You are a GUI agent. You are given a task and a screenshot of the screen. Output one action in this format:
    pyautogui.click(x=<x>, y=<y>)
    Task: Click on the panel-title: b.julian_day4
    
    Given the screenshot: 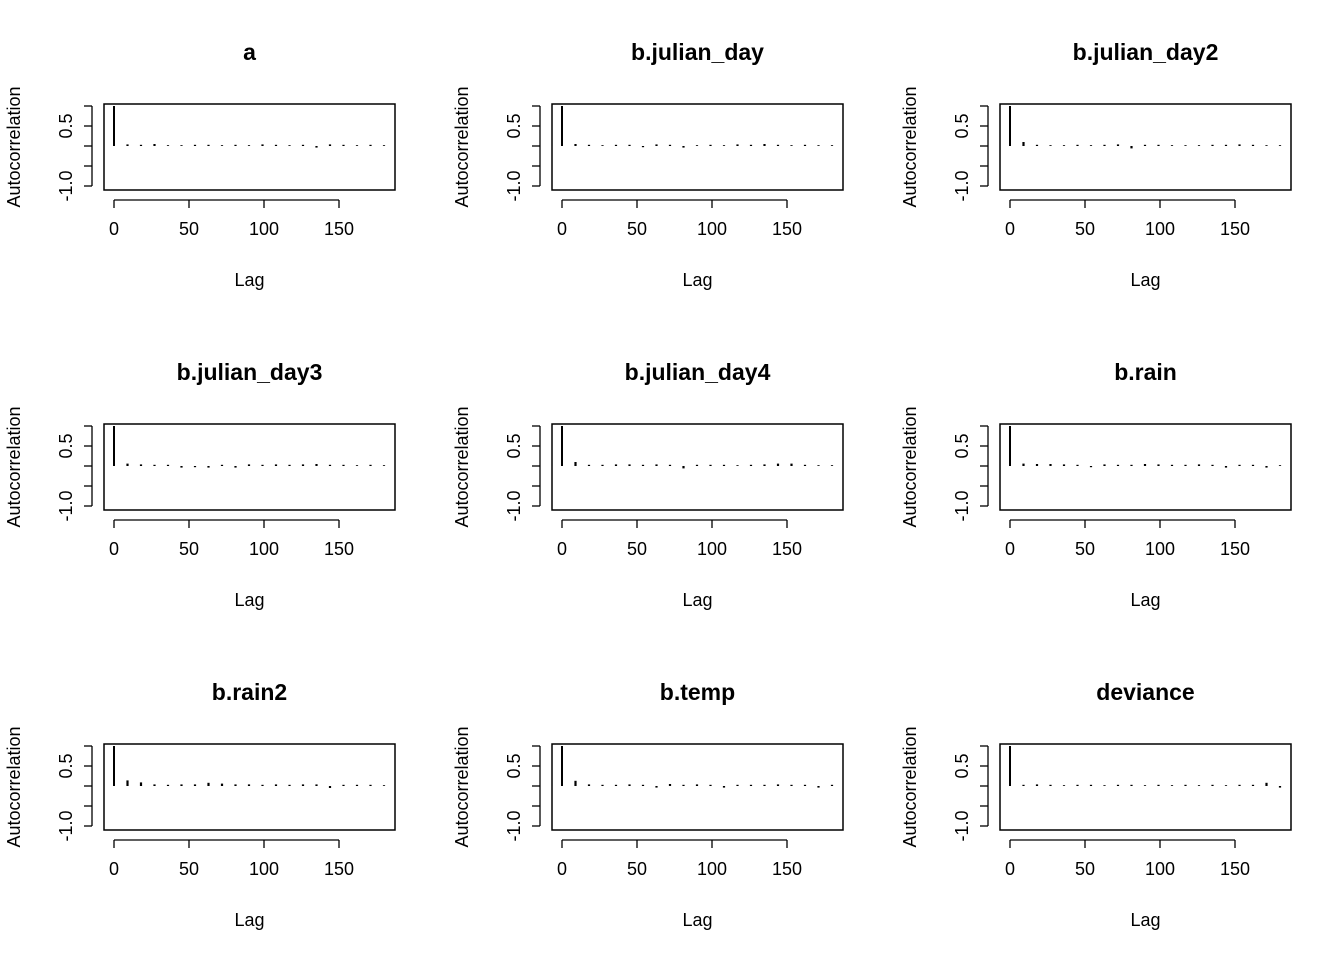 What is the action you would take?
    pyautogui.click(x=698, y=372)
    